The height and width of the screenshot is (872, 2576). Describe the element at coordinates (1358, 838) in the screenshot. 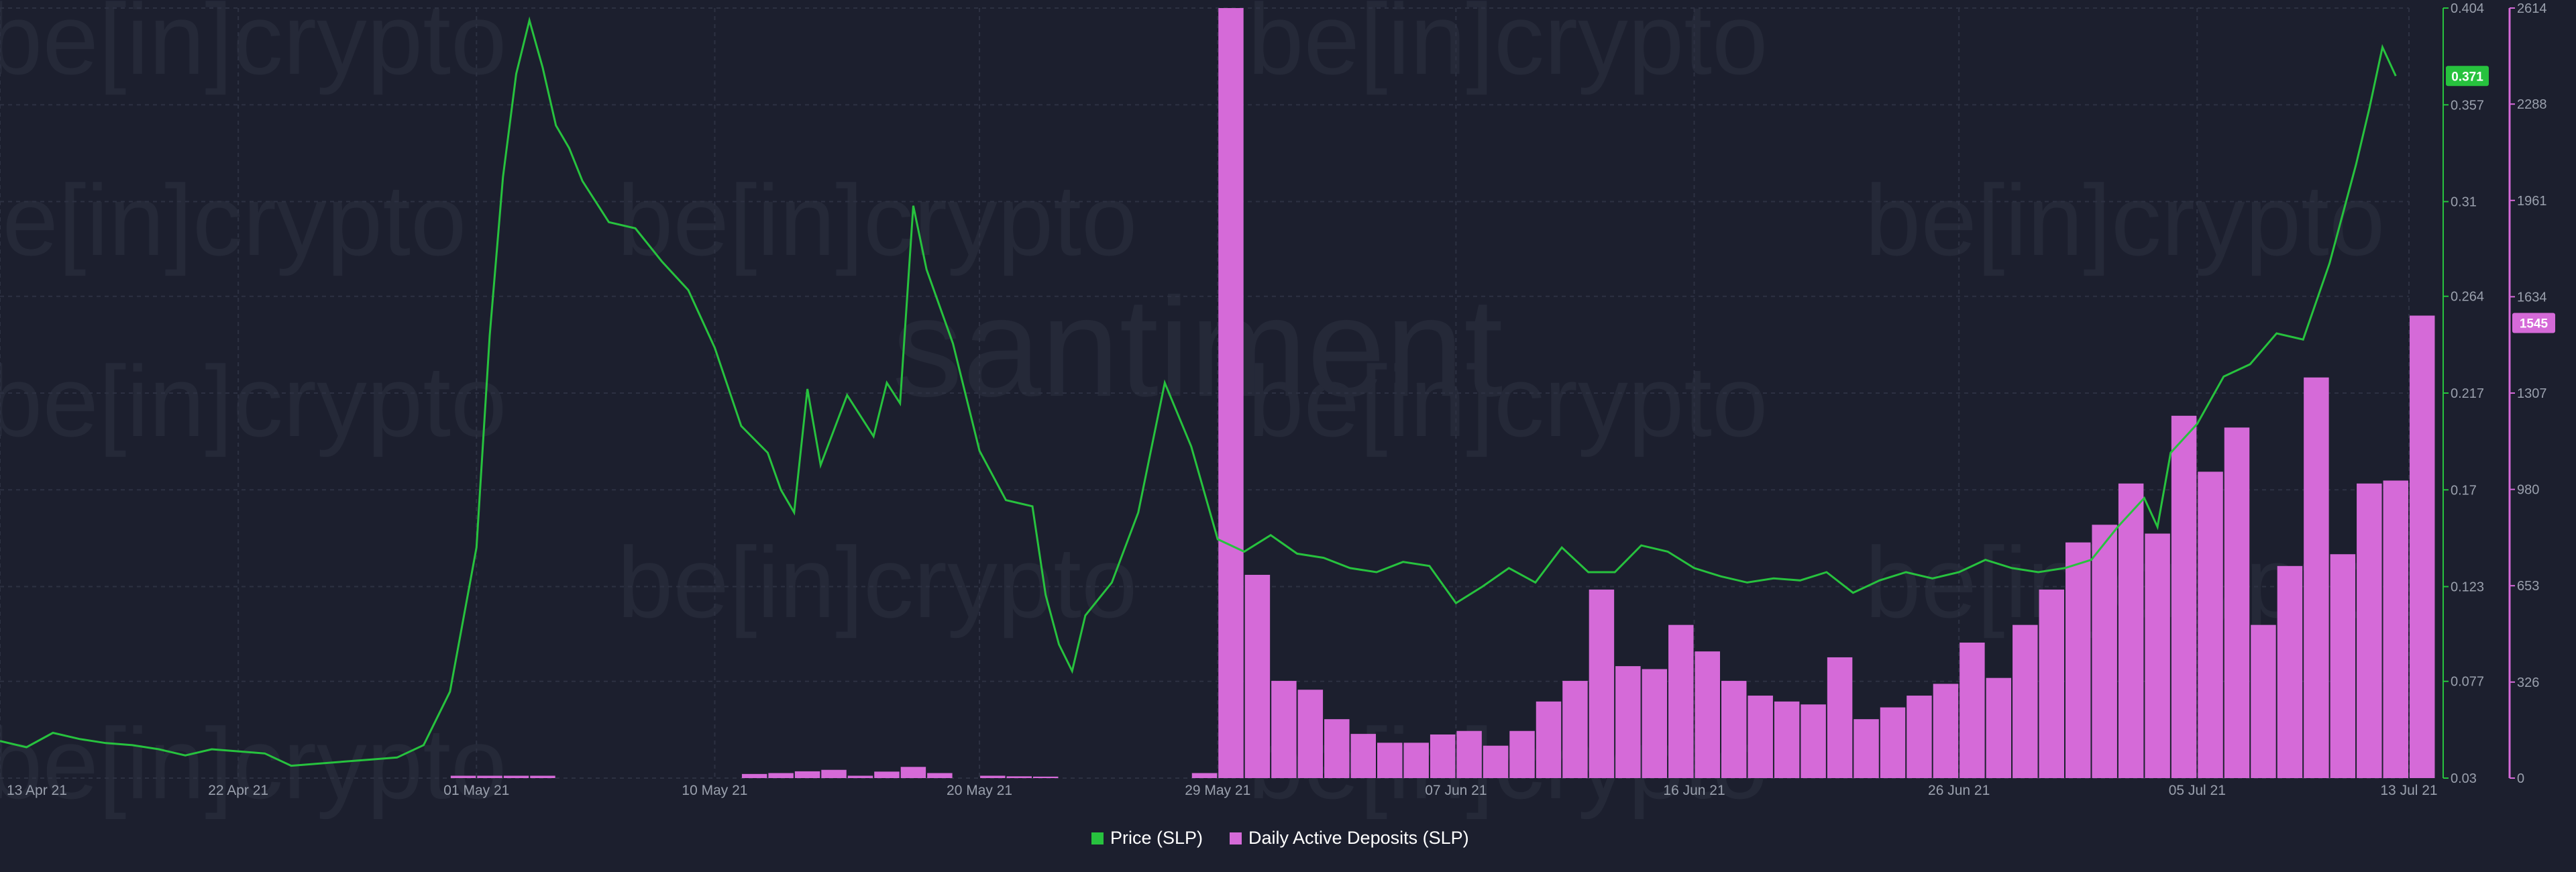

I see `legend-label-deposits: Daily Active Deposits (SLP)` at that location.